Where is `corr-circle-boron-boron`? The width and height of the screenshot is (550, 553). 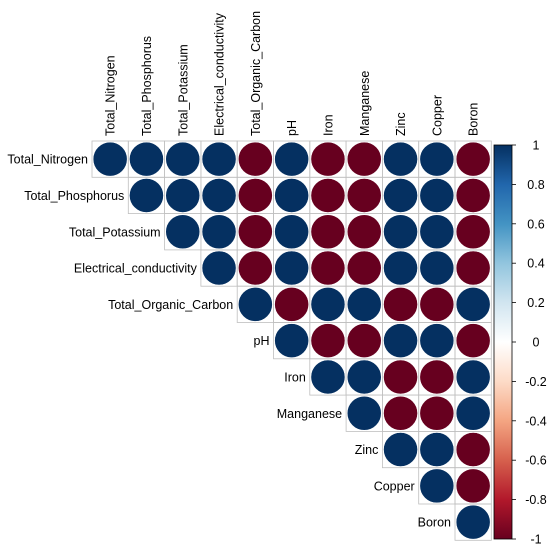
corr-circle-boron-boron is located at coordinates (473, 522).